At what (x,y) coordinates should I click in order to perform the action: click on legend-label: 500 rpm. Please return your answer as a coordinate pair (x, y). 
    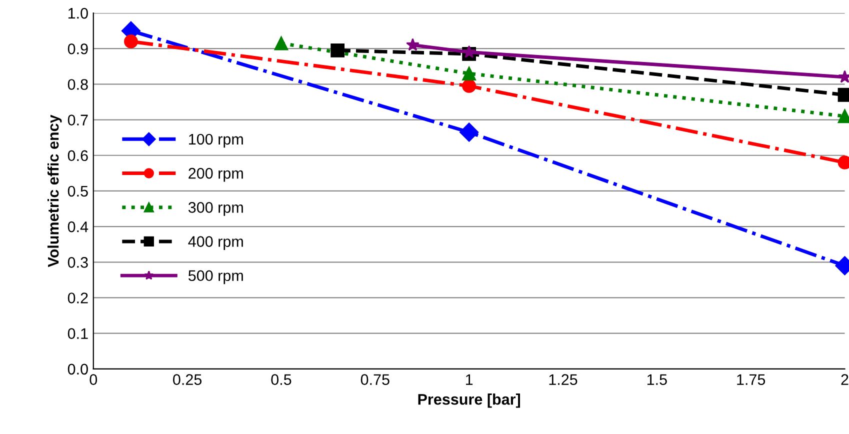
    Looking at the image, I should click on (215, 277).